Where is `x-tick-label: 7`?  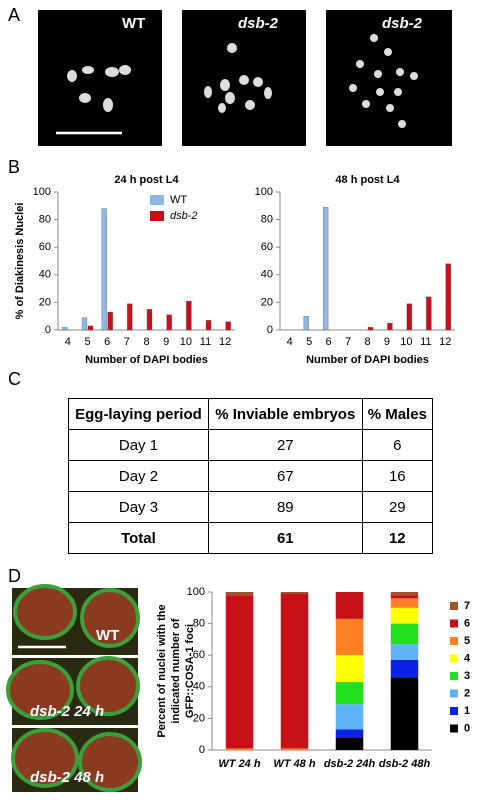 x-tick-label: 7 is located at coordinates (348, 342).